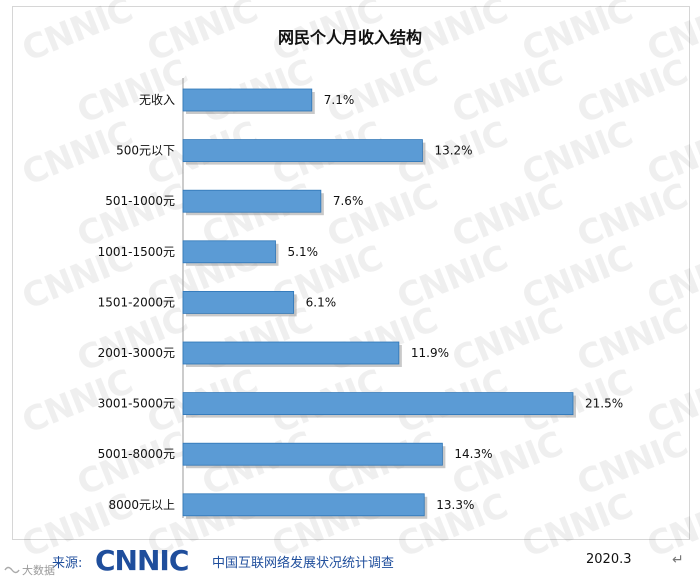  What do you see at coordinates (141, 505) in the screenshot?
I see `category-label: 8000元以上` at bounding box center [141, 505].